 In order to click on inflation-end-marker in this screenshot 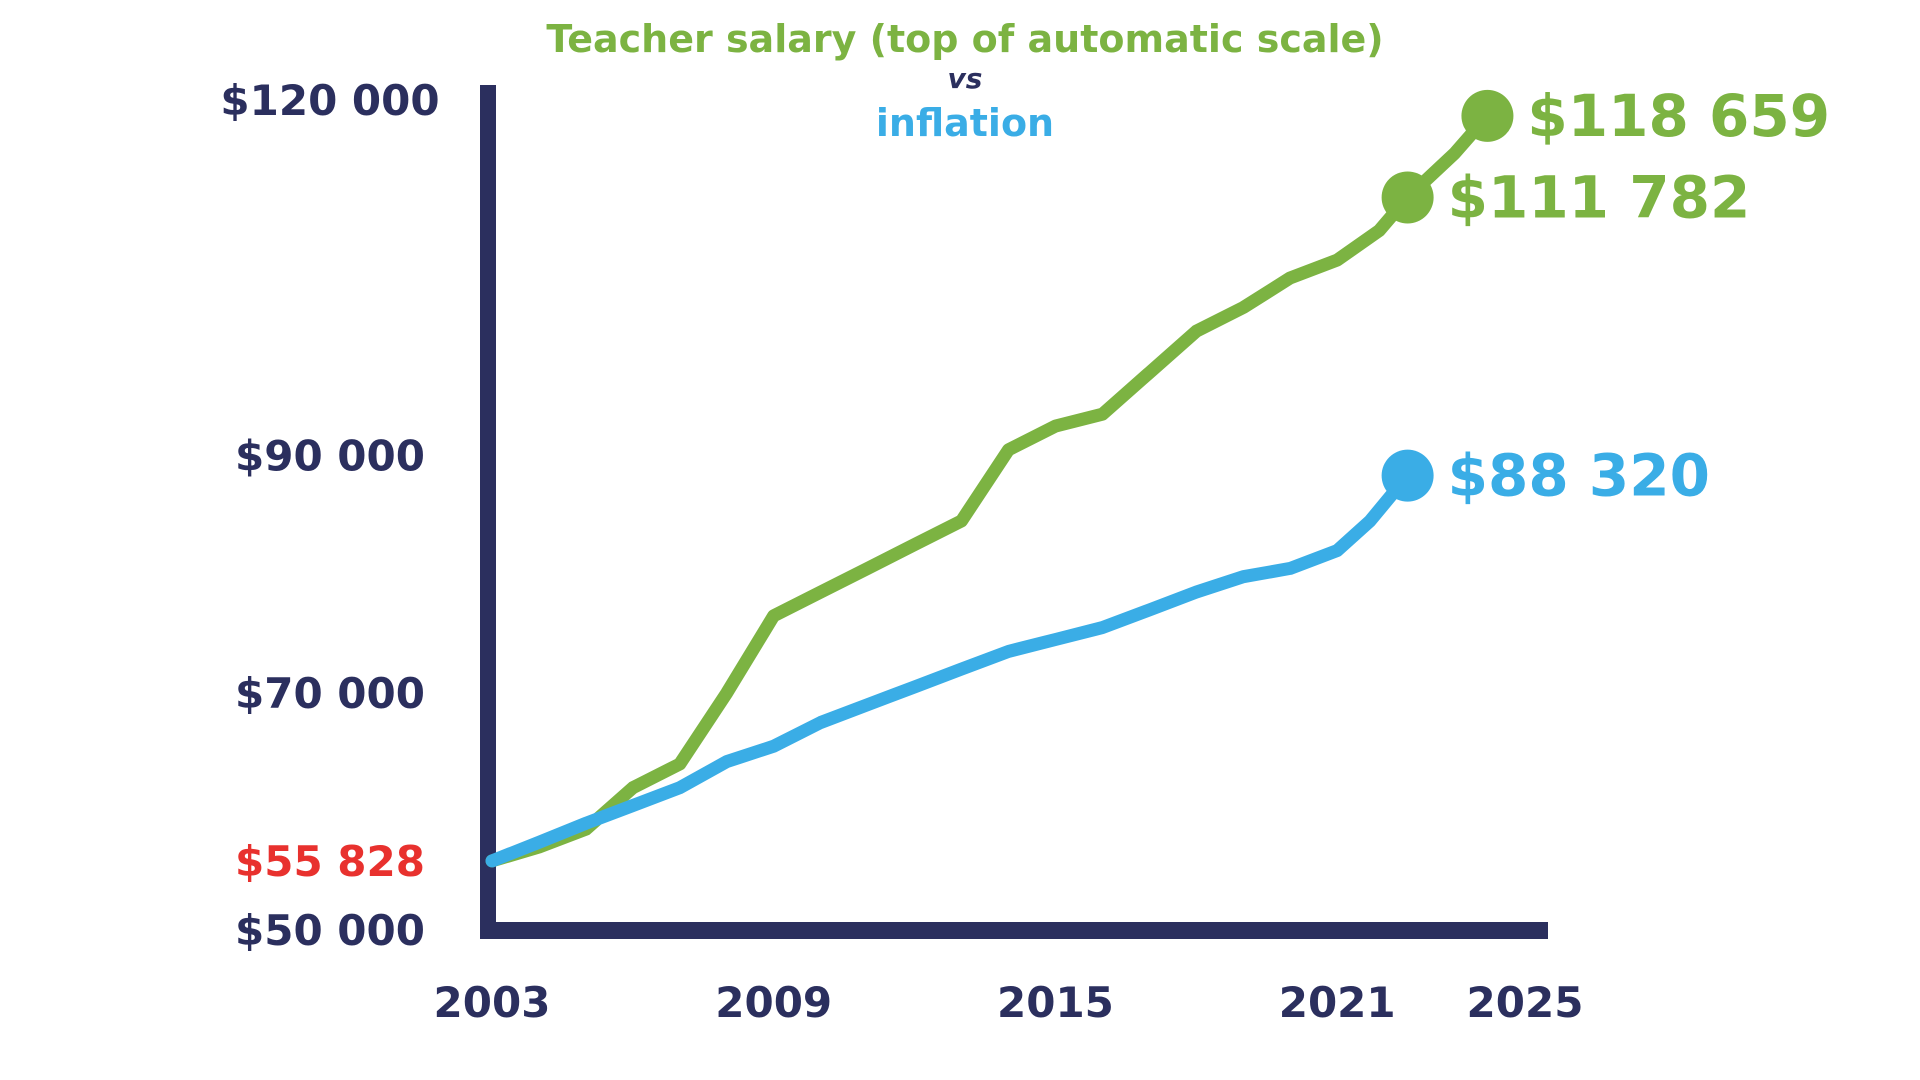, I will do `click(1407, 475)`.